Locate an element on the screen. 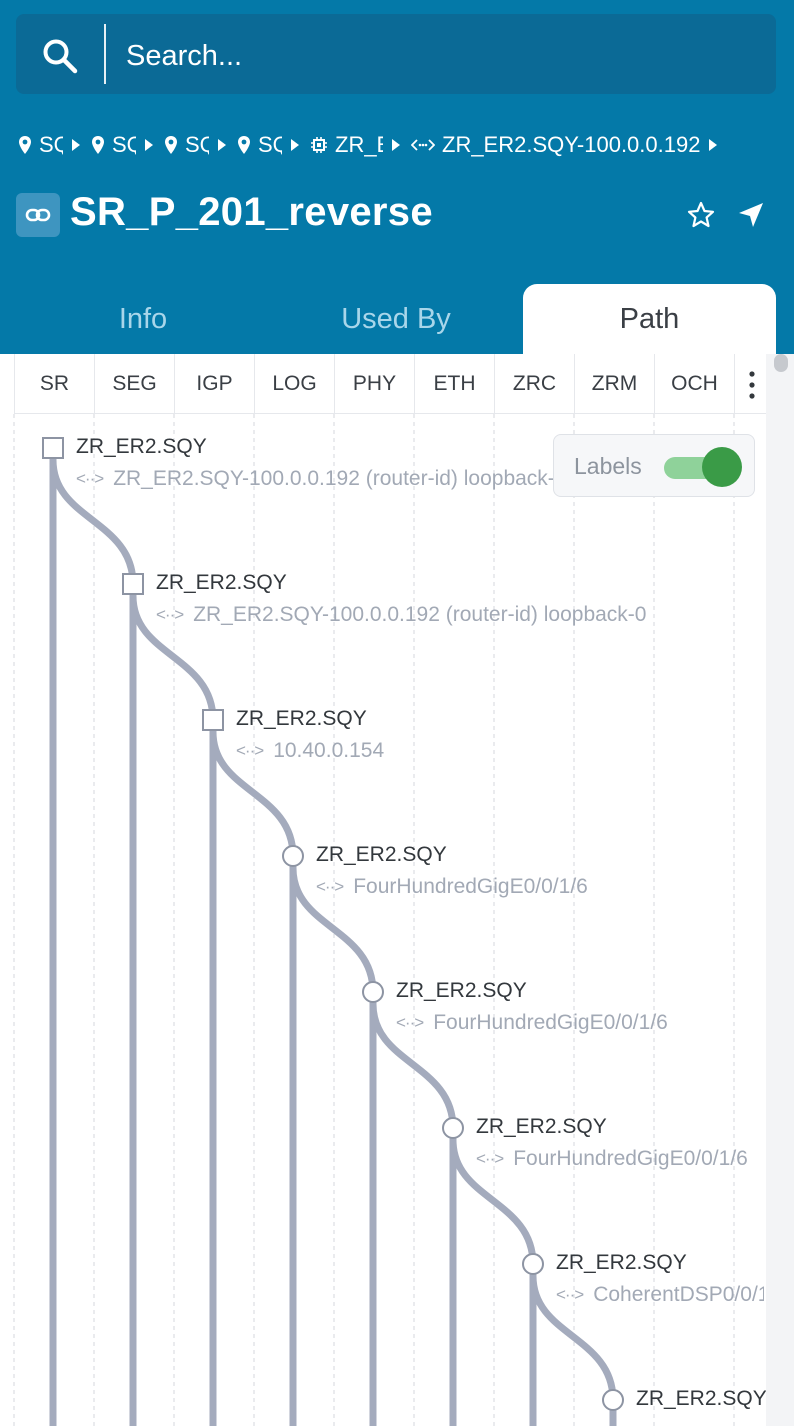 The width and height of the screenshot is (794, 1426). column-header-eth: ETH is located at coordinates (455, 384).